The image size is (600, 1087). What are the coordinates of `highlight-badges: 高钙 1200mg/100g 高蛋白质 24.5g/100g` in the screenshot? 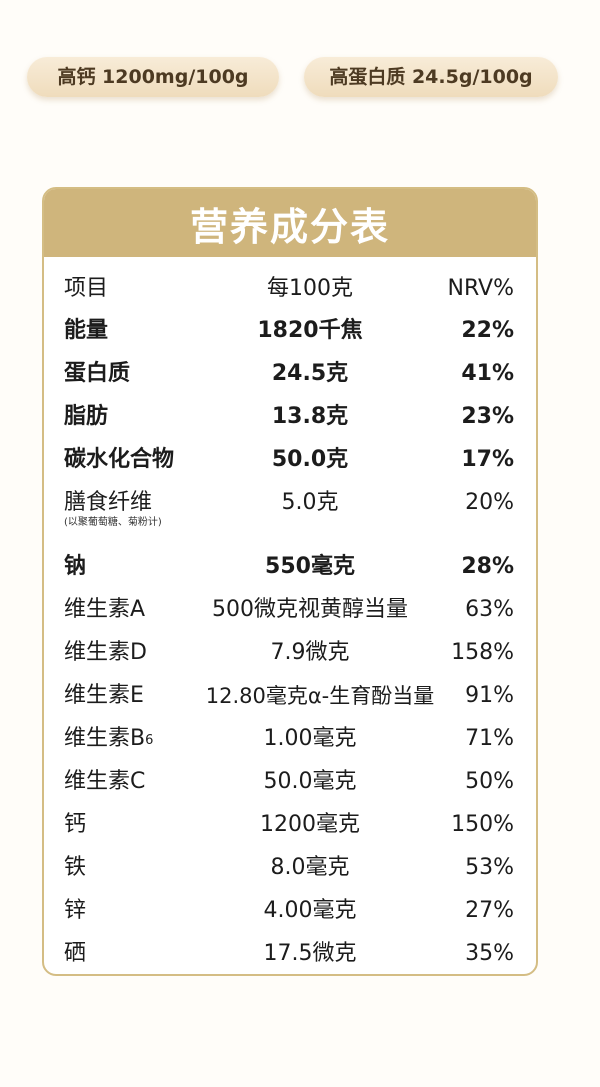 It's located at (300, 77).